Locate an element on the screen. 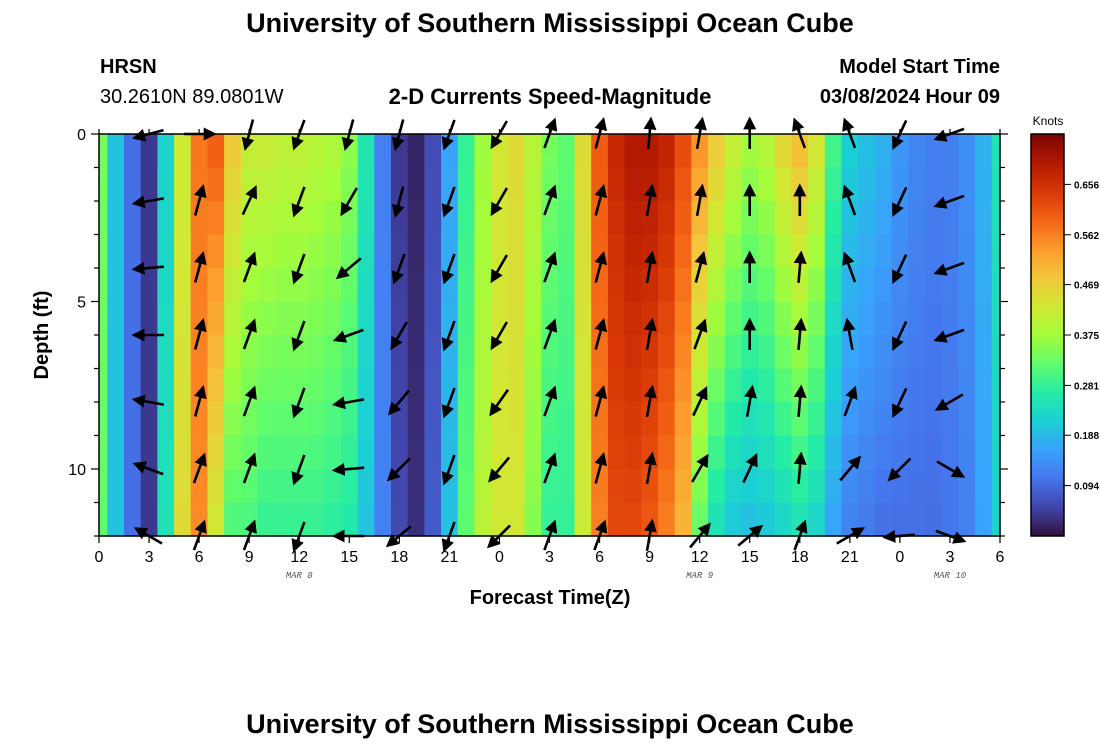  x-tick-label: 21 is located at coordinates (850, 557).